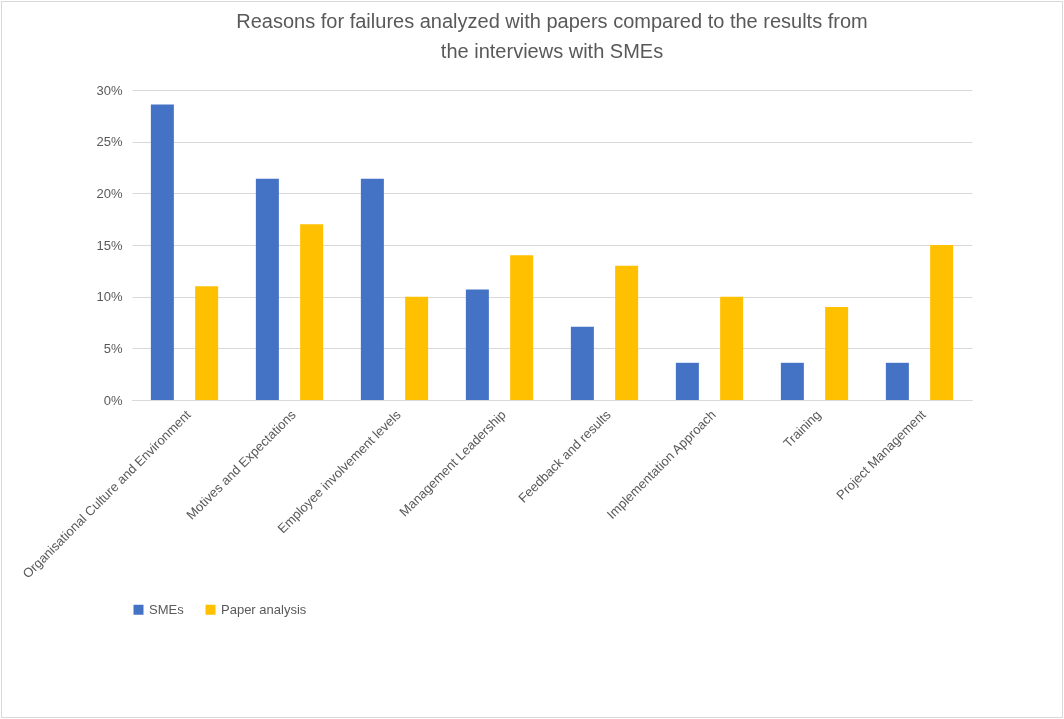 The width and height of the screenshot is (1064, 719). What do you see at coordinates (552, 36) in the screenshot?
I see `chart-title: Reasons for failures analyzed with papers compared to the results from the interviews with SMEs` at bounding box center [552, 36].